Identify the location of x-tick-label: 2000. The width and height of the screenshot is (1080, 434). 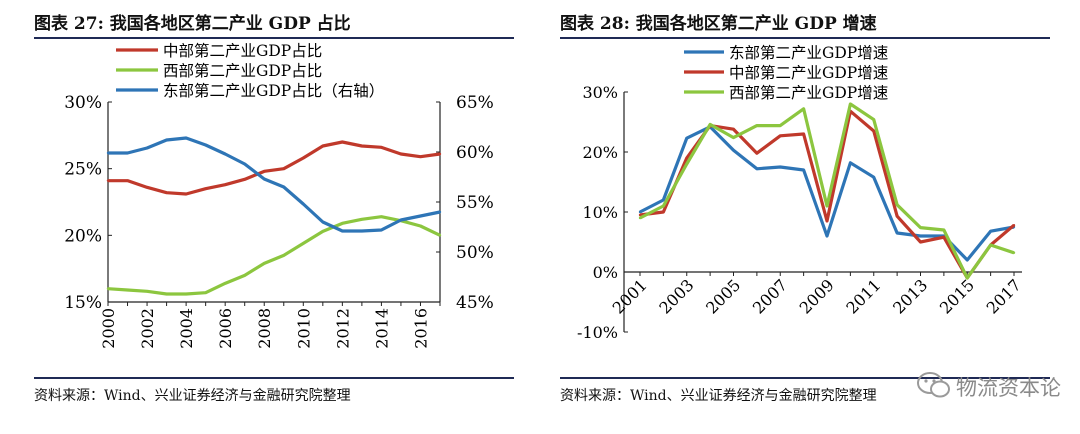
(108, 328).